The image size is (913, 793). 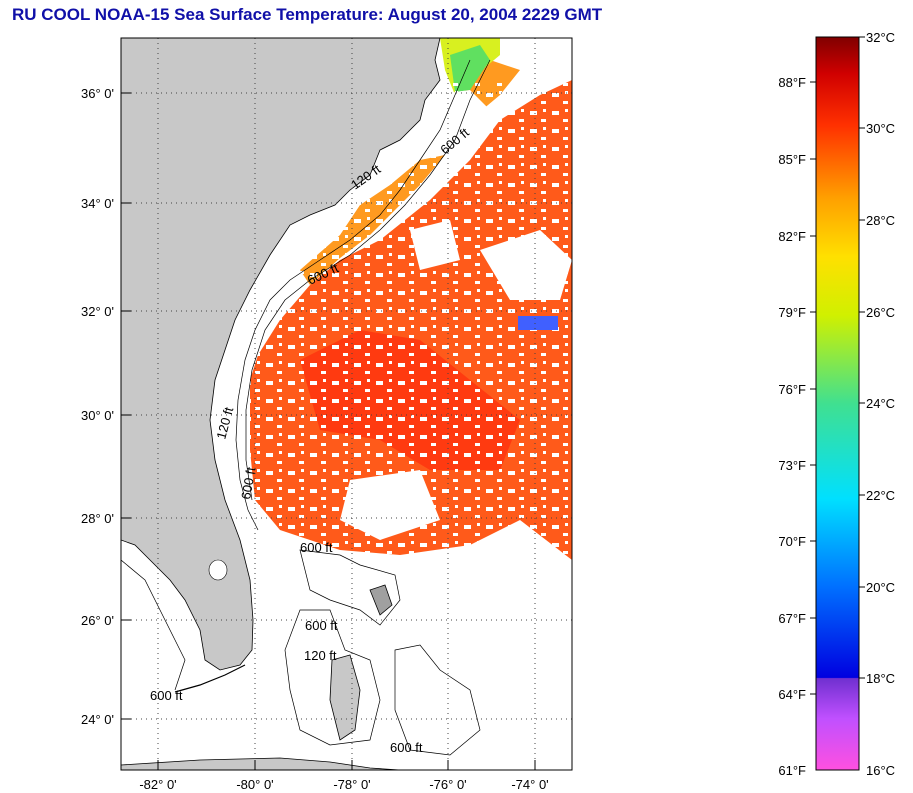 I want to click on colorbar-c-label: 32°C, so click(x=880, y=37).